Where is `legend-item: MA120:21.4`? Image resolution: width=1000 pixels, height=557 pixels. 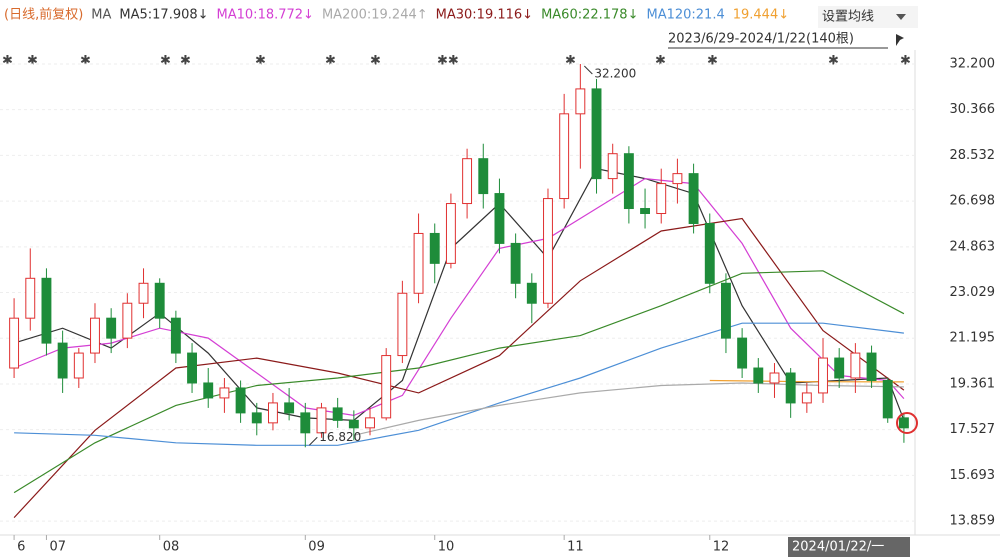
legend-item: MA120:21.4 is located at coordinates (685, 15).